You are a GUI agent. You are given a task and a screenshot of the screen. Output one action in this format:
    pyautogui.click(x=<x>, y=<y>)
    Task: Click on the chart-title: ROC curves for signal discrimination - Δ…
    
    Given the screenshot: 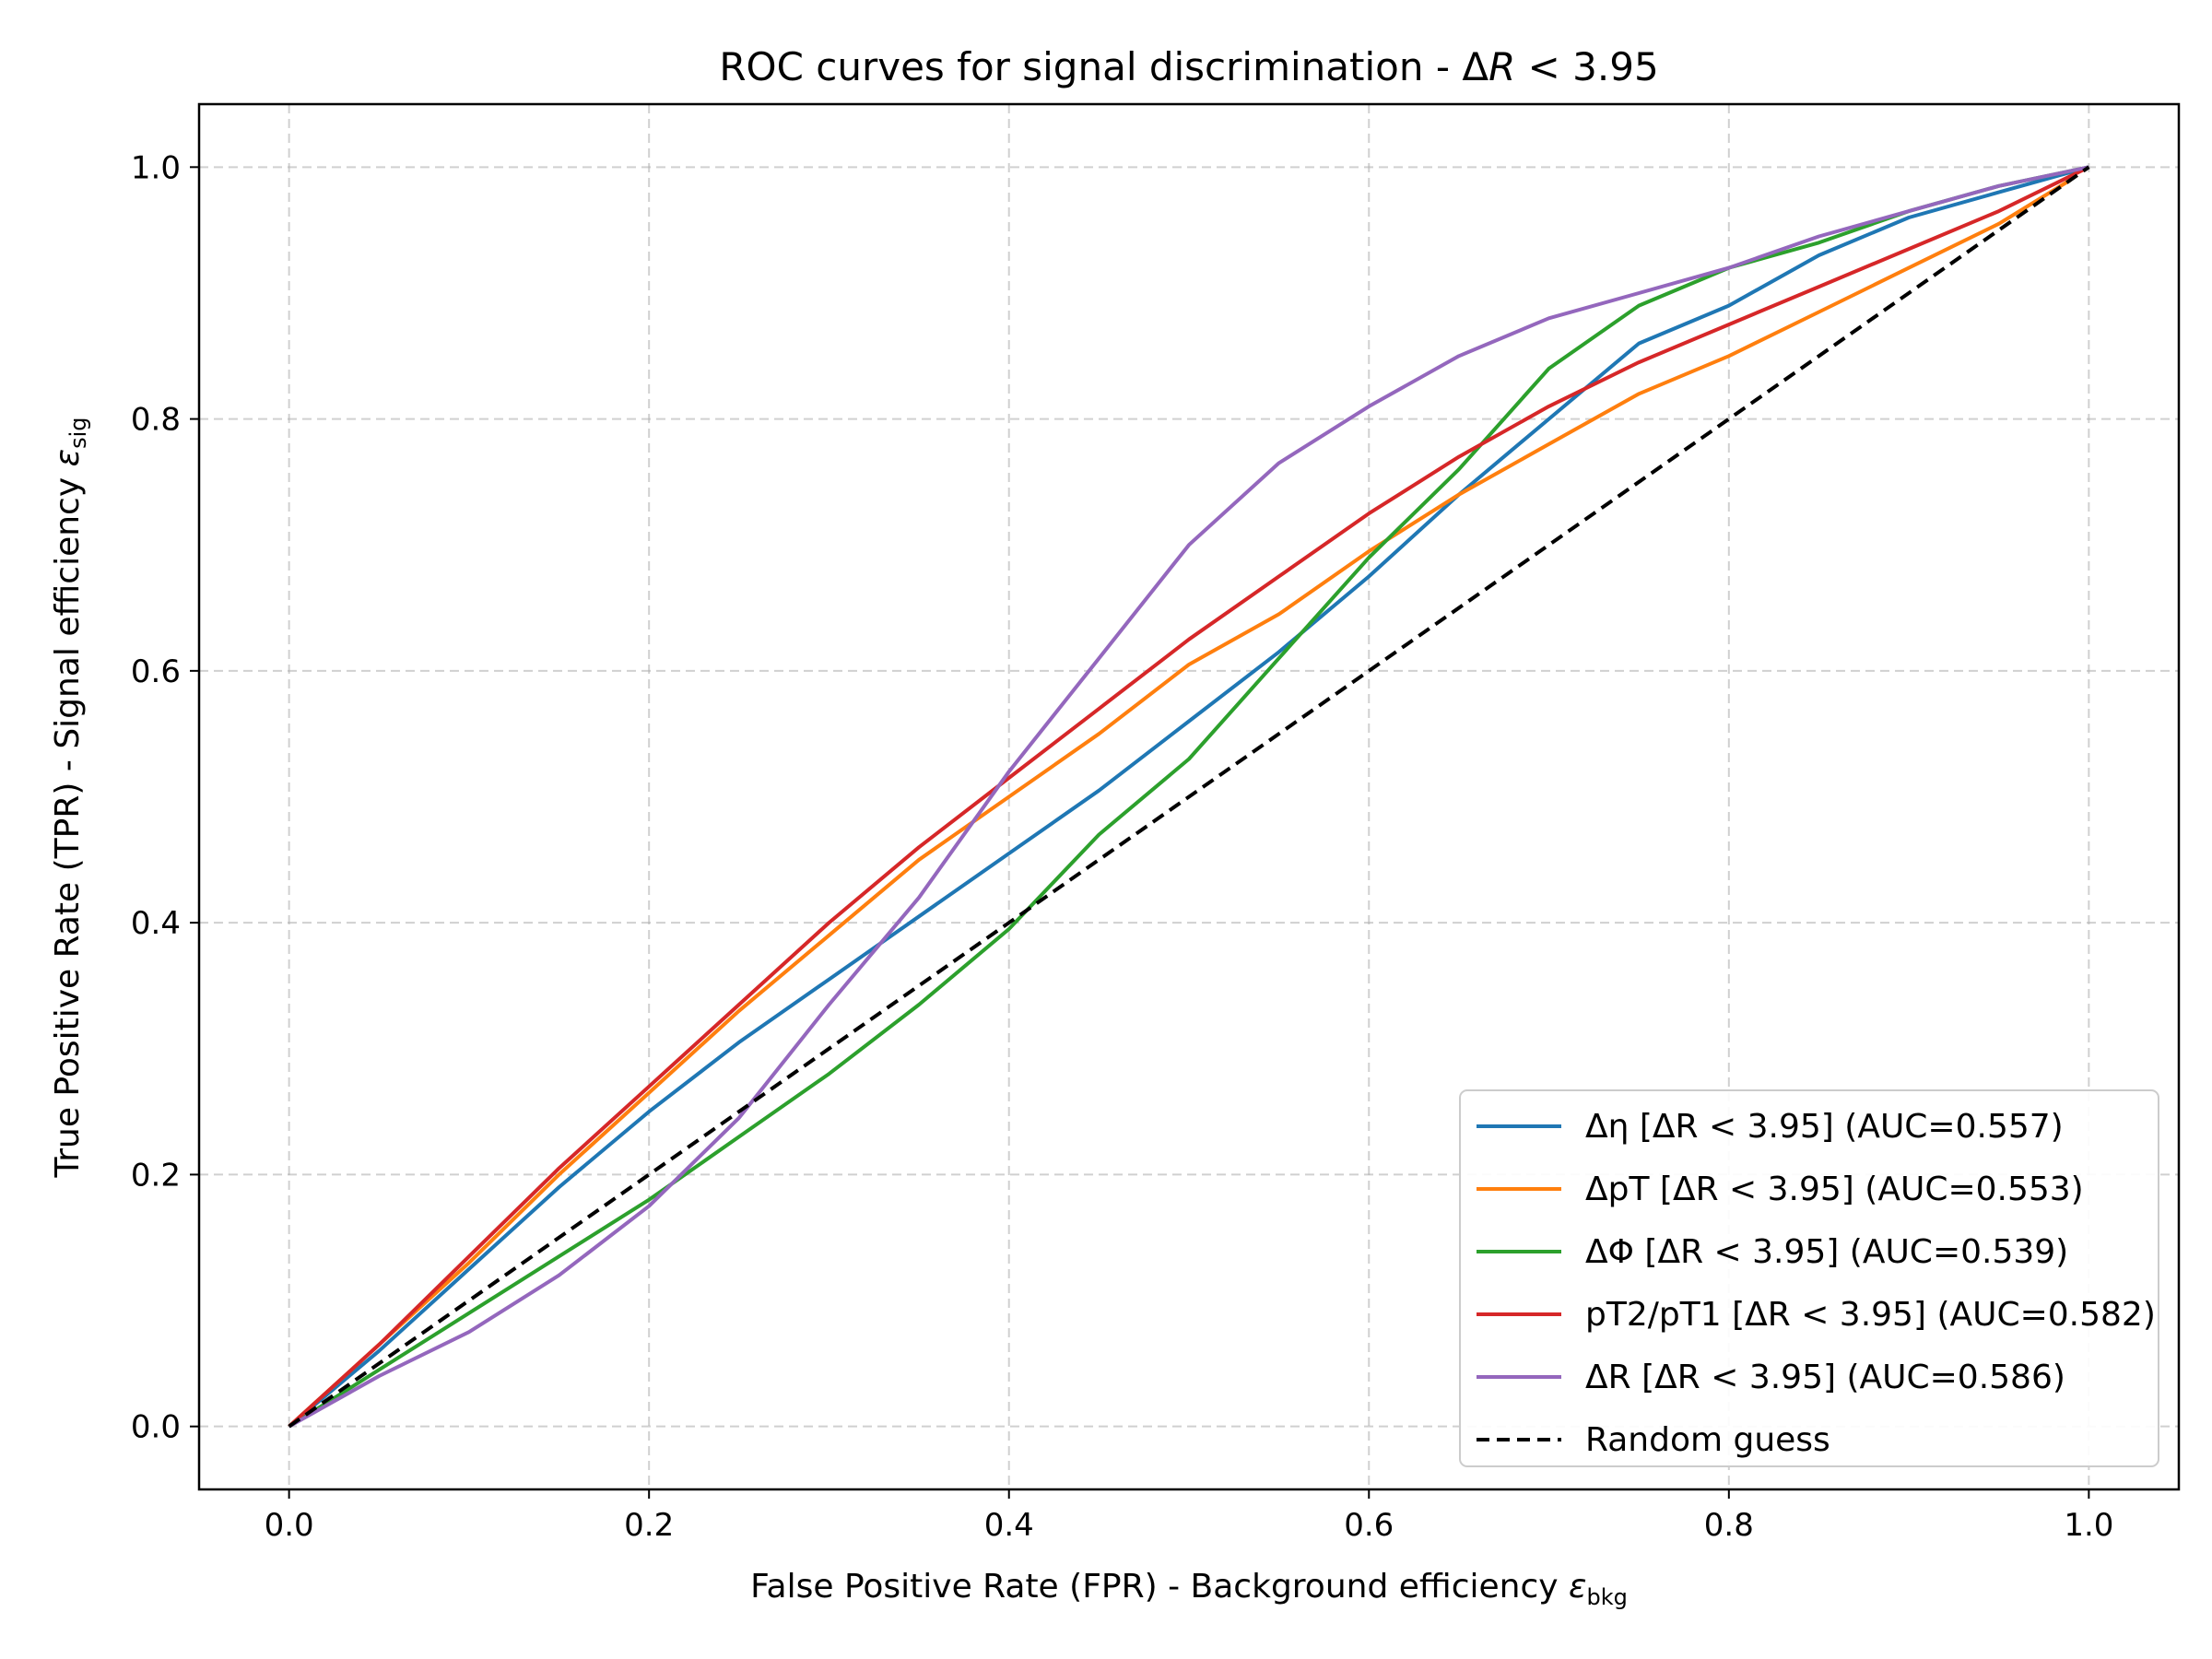 What is the action you would take?
    pyautogui.click(x=1188, y=66)
    